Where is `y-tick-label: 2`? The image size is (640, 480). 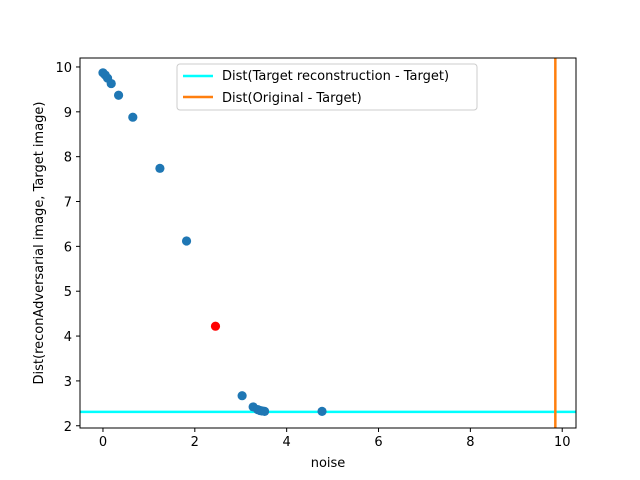
y-tick-label: 2 is located at coordinates (68, 427).